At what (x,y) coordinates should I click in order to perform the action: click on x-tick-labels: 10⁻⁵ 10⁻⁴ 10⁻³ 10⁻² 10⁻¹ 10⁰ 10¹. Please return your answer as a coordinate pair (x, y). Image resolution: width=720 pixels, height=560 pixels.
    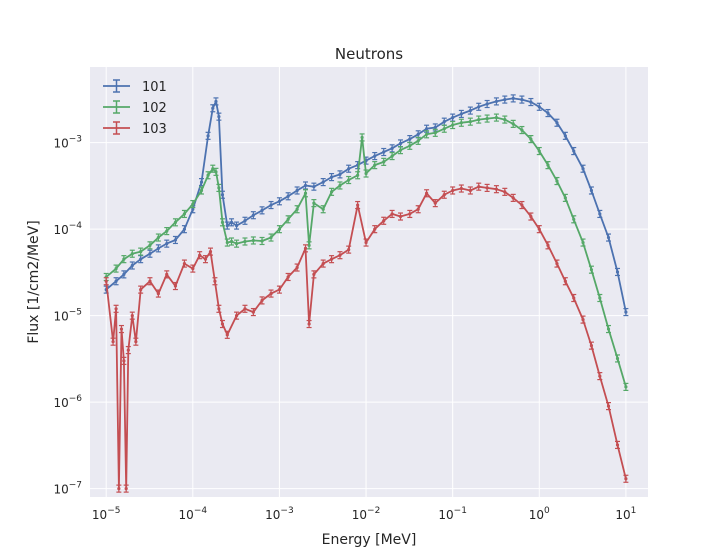
    Looking at the image, I should click on (364, 514).